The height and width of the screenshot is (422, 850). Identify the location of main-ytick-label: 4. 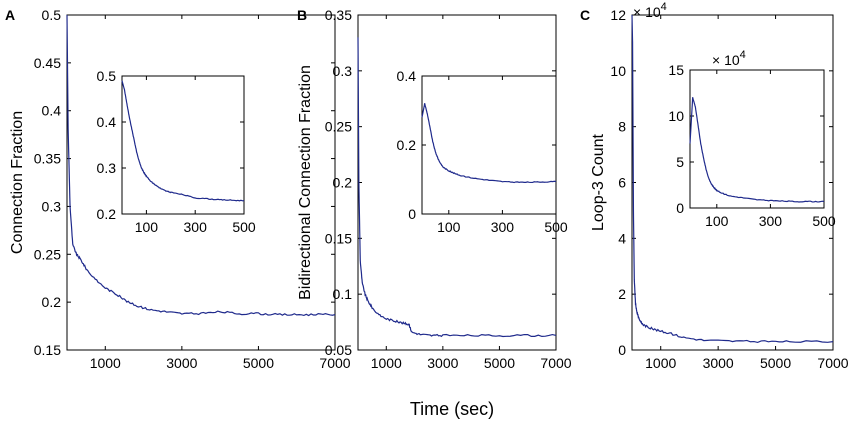
(622, 238).